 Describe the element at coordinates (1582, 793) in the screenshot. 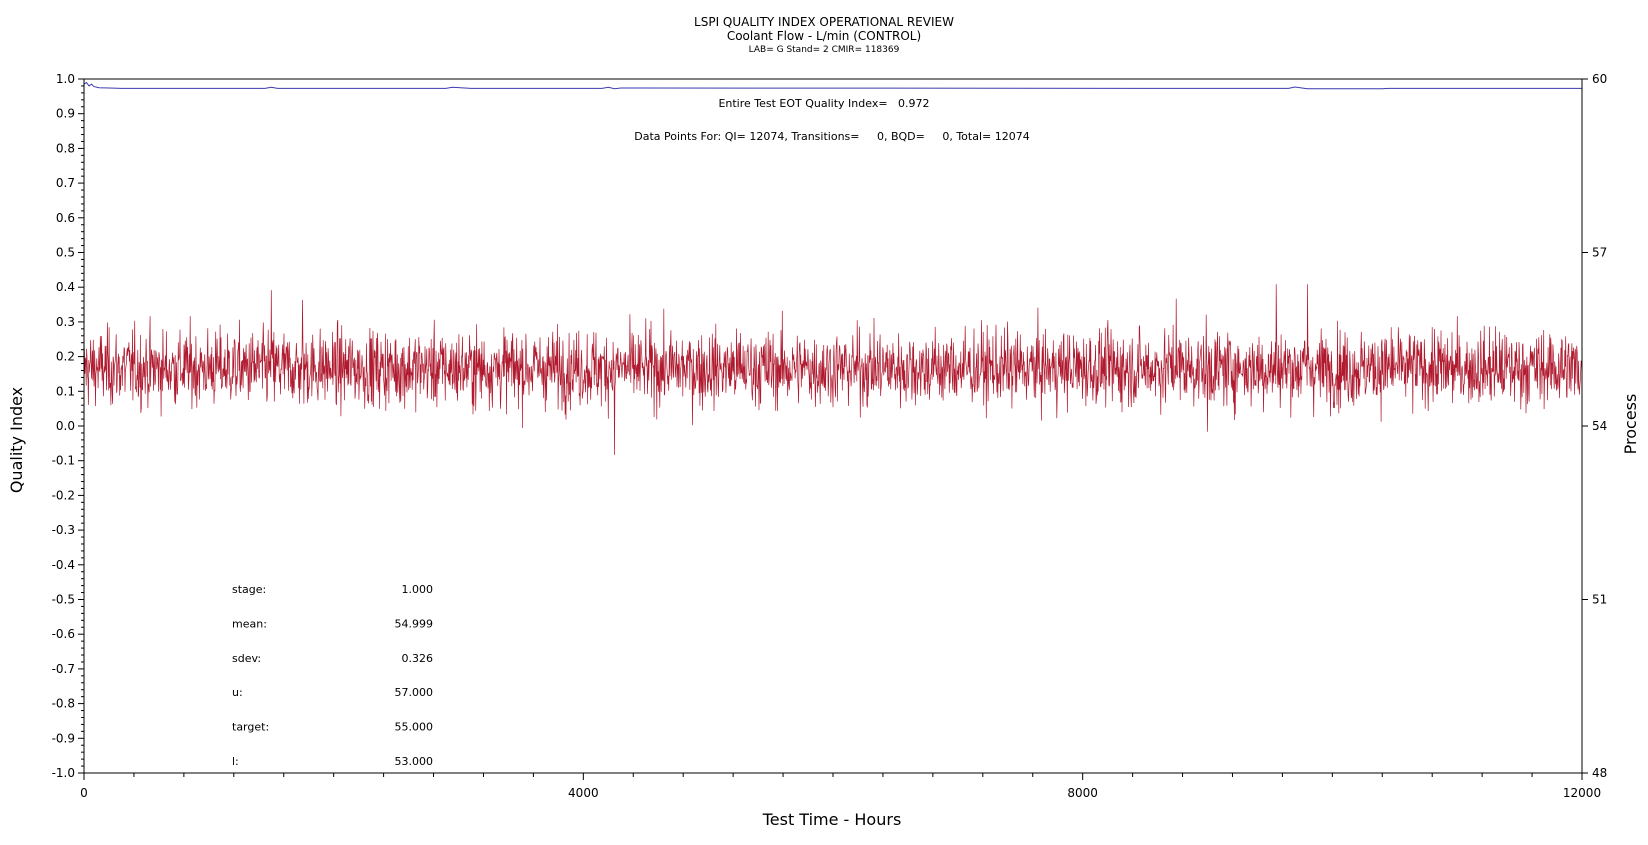

I see `x-tick-label: 12000` at that location.